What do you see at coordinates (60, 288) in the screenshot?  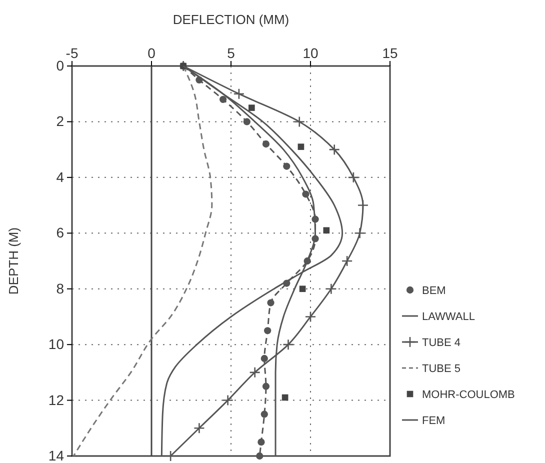 I see `y-tick-label: 8` at bounding box center [60, 288].